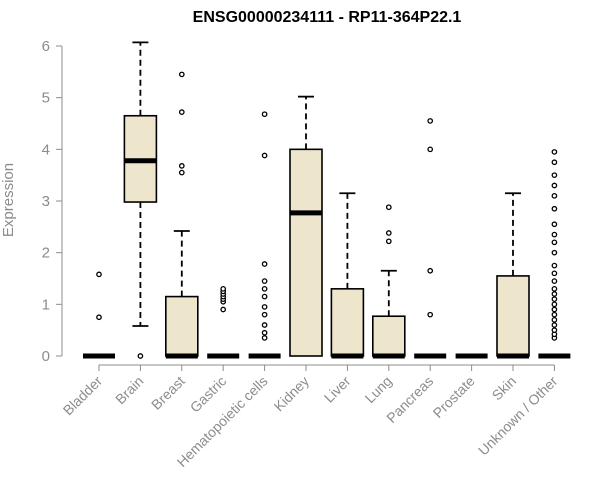 This screenshot has width=600, height=500. What do you see at coordinates (168, 393) in the screenshot?
I see `x-tick-label: Breast` at bounding box center [168, 393].